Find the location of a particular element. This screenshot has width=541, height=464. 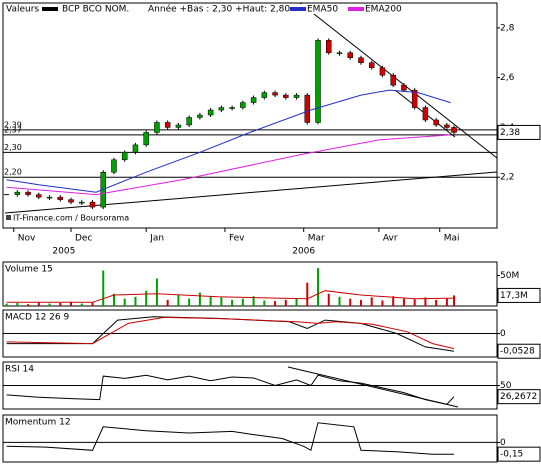

x-tick-label: Dec is located at coordinates (83, 239).